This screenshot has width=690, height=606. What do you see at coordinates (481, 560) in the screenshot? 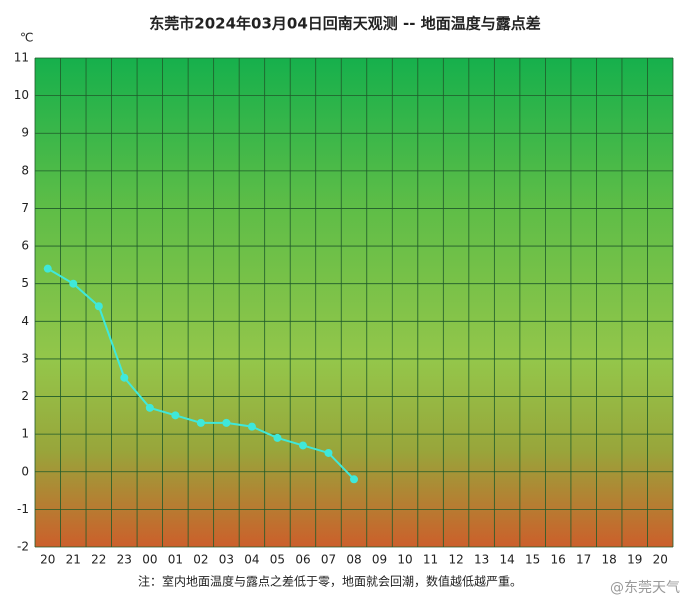
I see `x-tick-label: 13` at bounding box center [481, 560].